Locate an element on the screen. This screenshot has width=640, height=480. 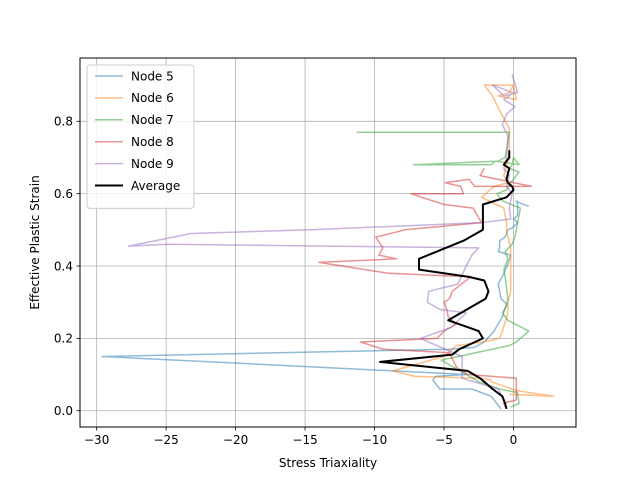
x-tick-label: −5 is located at coordinates (444, 440).